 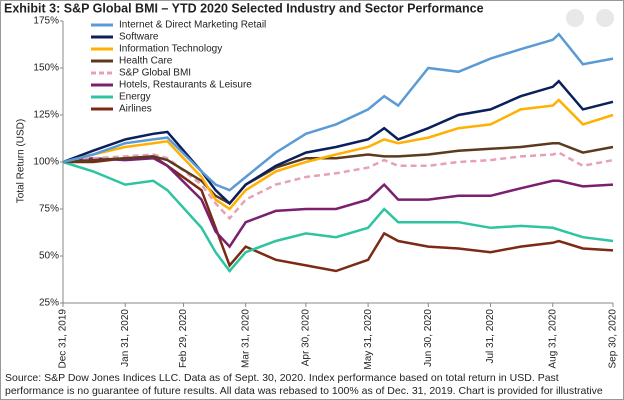 What do you see at coordinates (155, 73) in the screenshot?
I see `legend-label: S&P Global BMI` at bounding box center [155, 73].